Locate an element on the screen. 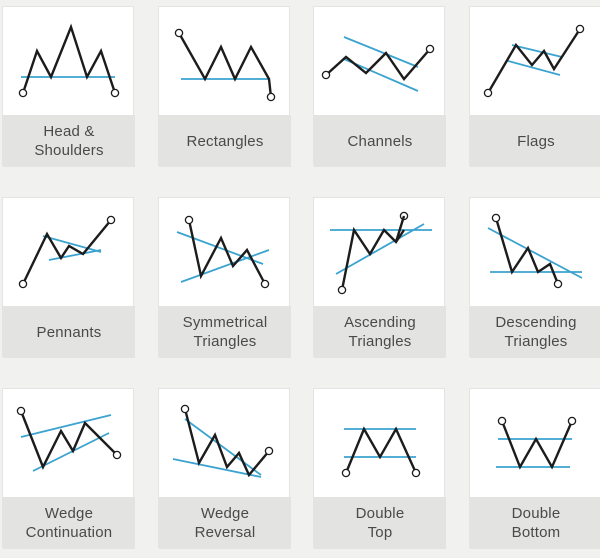  falling-resistance-line is located at coordinates (535, 253).